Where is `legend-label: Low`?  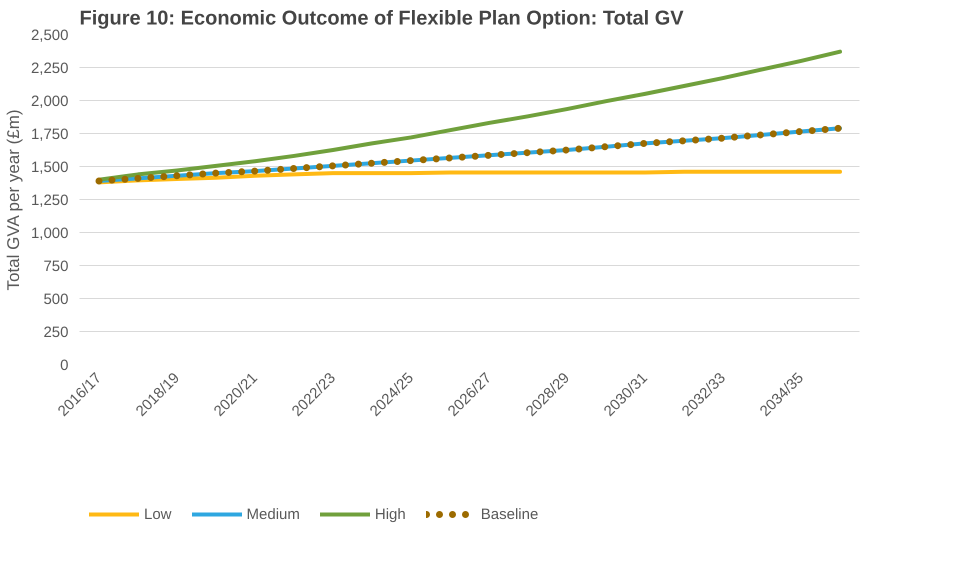 legend-label: Low is located at coordinates (158, 514).